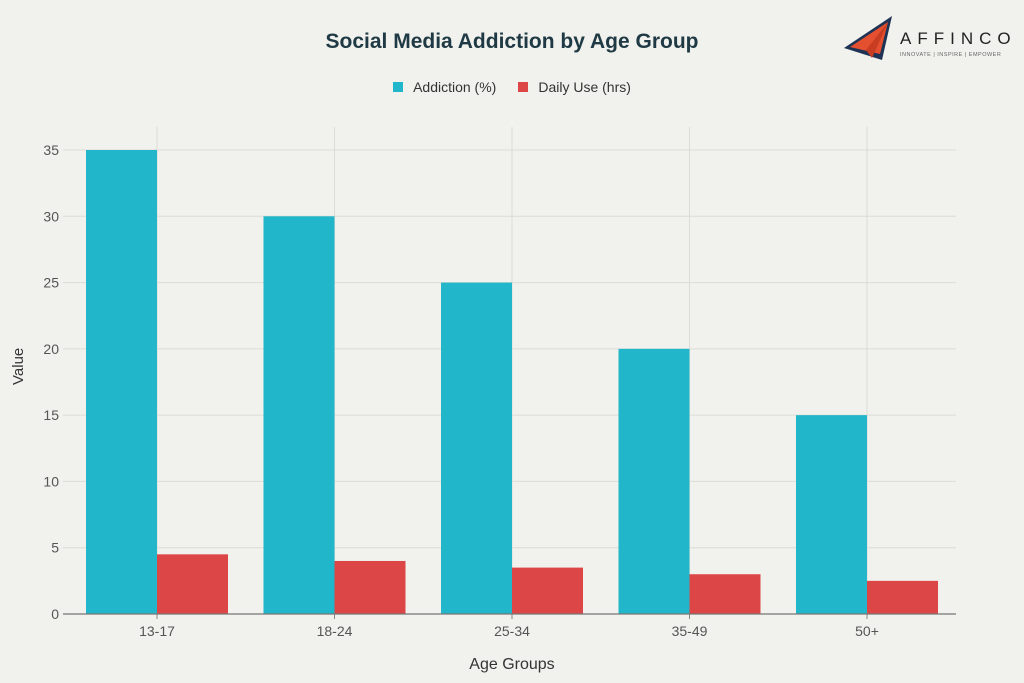 Image resolution: width=1024 pixels, height=683 pixels. I want to click on bar-daily-use-50+, so click(902, 597).